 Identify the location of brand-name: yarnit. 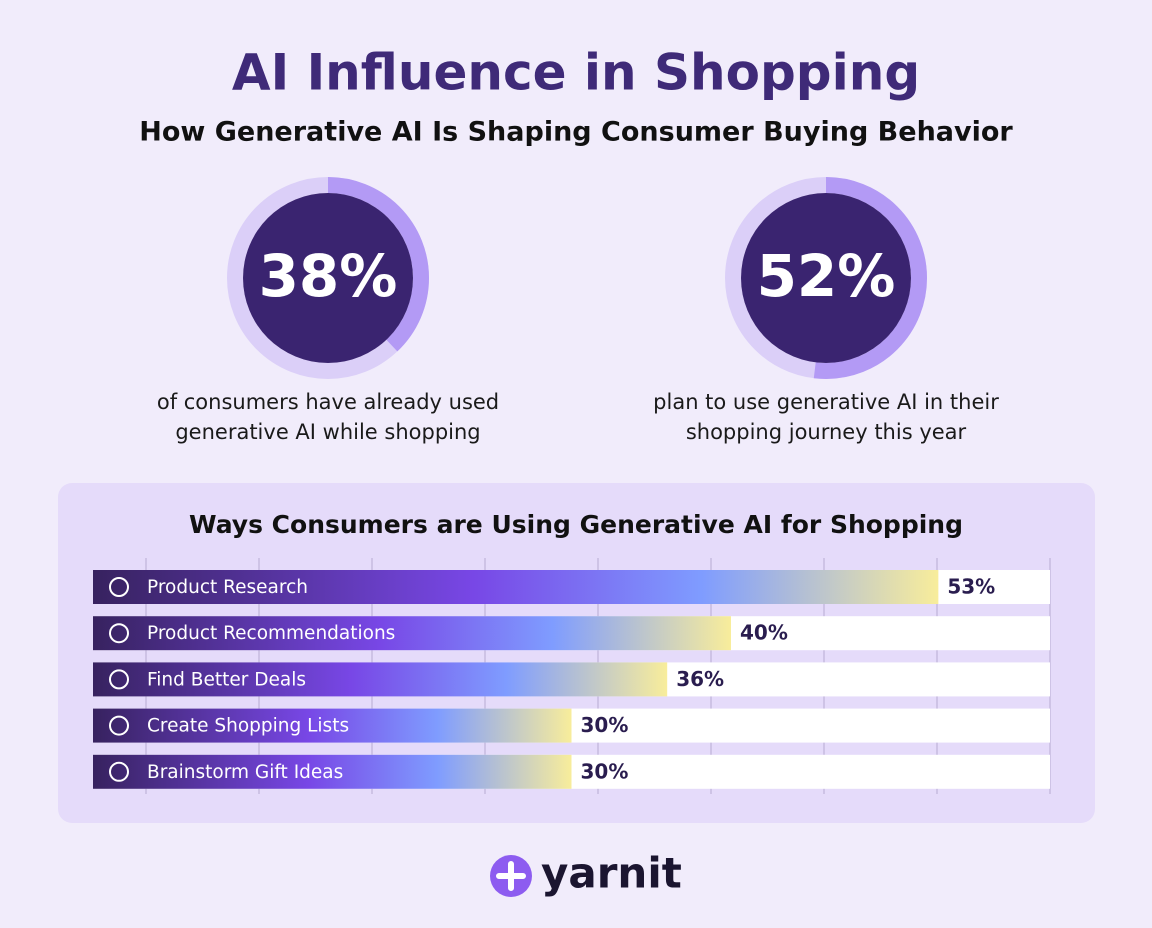
(611, 873).